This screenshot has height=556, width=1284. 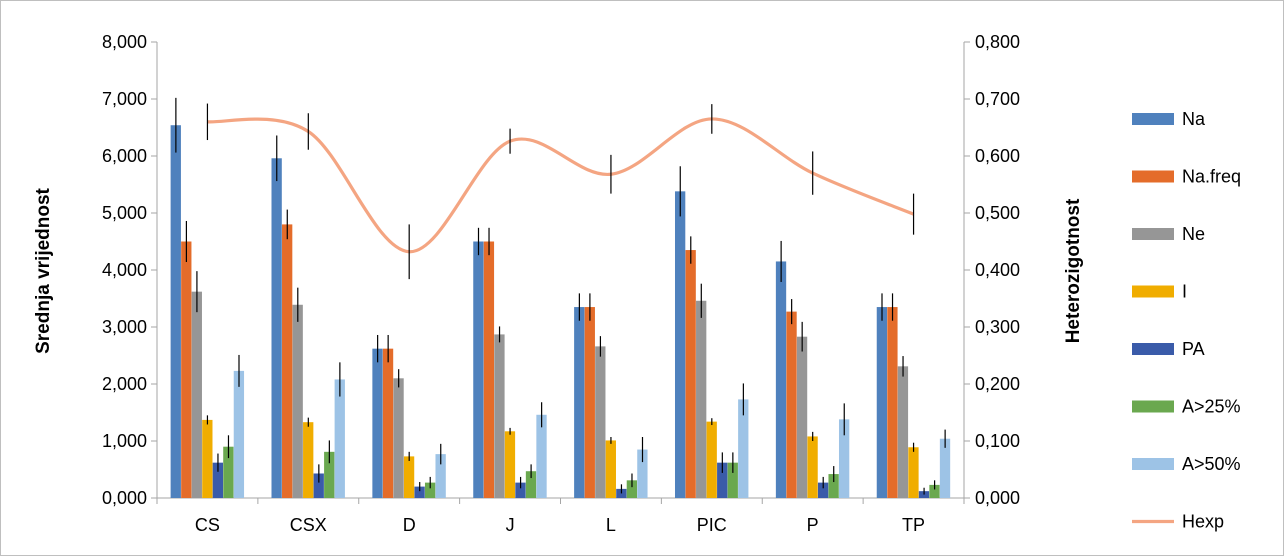 What do you see at coordinates (913, 525) in the screenshot?
I see `x-tick-label: TP` at bounding box center [913, 525].